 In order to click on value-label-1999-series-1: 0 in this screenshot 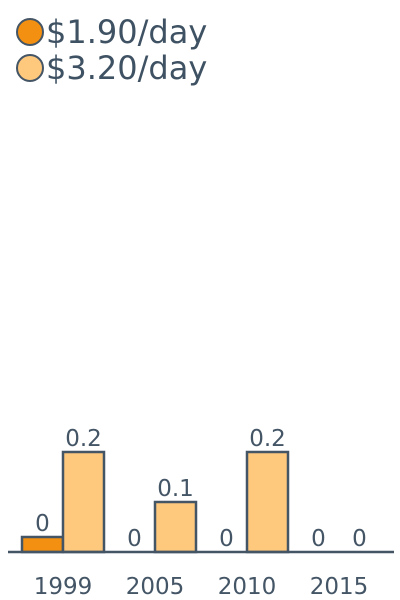, I will do `click(42, 524)`.